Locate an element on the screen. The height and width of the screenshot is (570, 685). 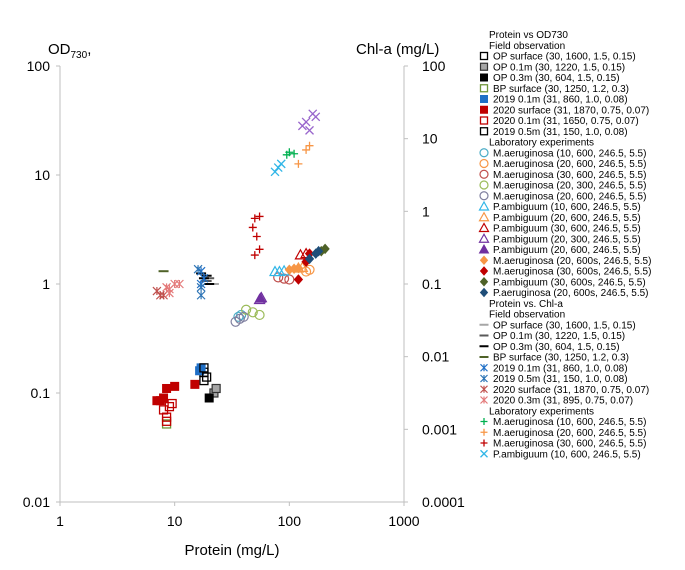
x-tick-label: 100 is located at coordinates (290, 521).